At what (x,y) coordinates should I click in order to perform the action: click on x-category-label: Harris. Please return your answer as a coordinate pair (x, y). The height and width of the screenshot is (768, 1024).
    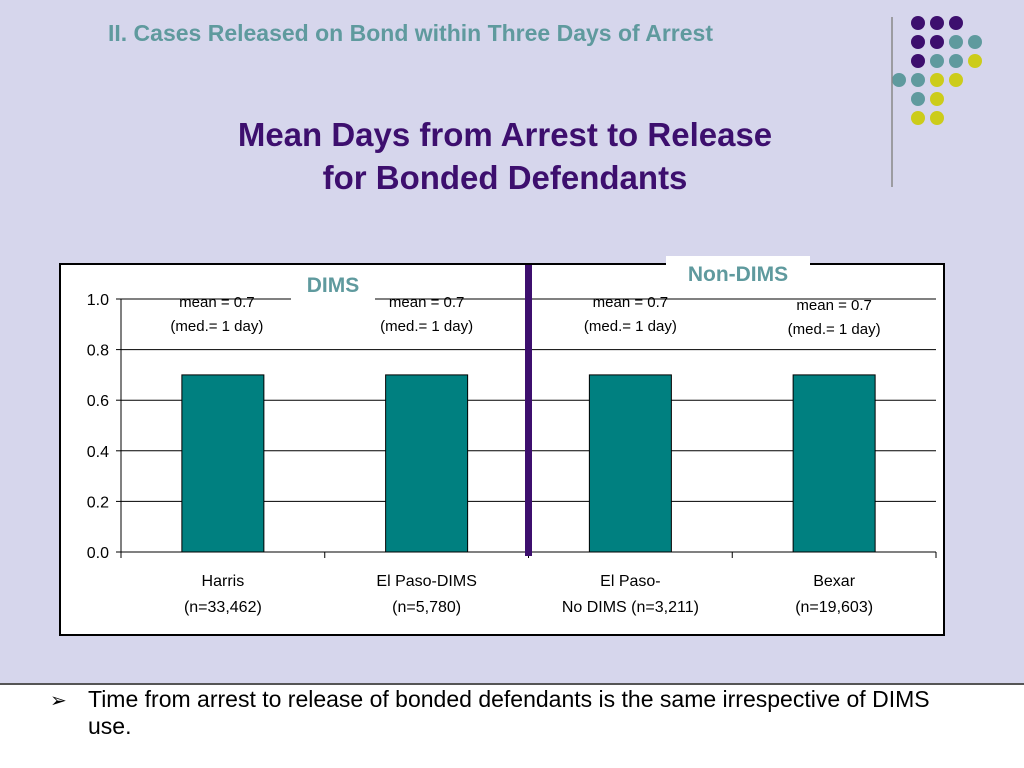
    Looking at the image, I should click on (223, 581).